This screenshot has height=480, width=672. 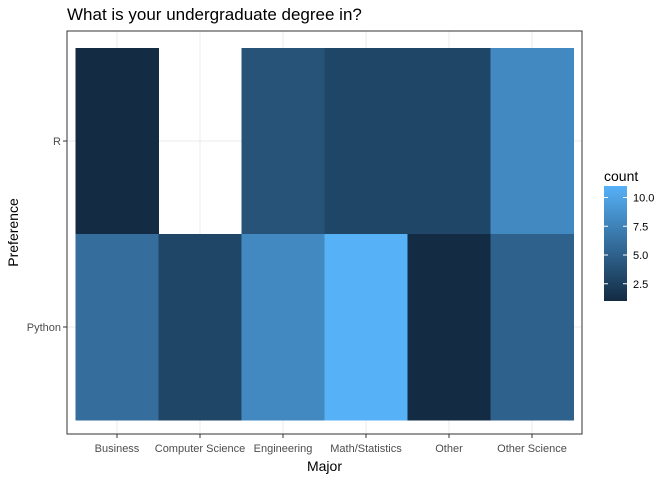 I want to click on legend-break-label: 2.5, so click(x=640, y=285).